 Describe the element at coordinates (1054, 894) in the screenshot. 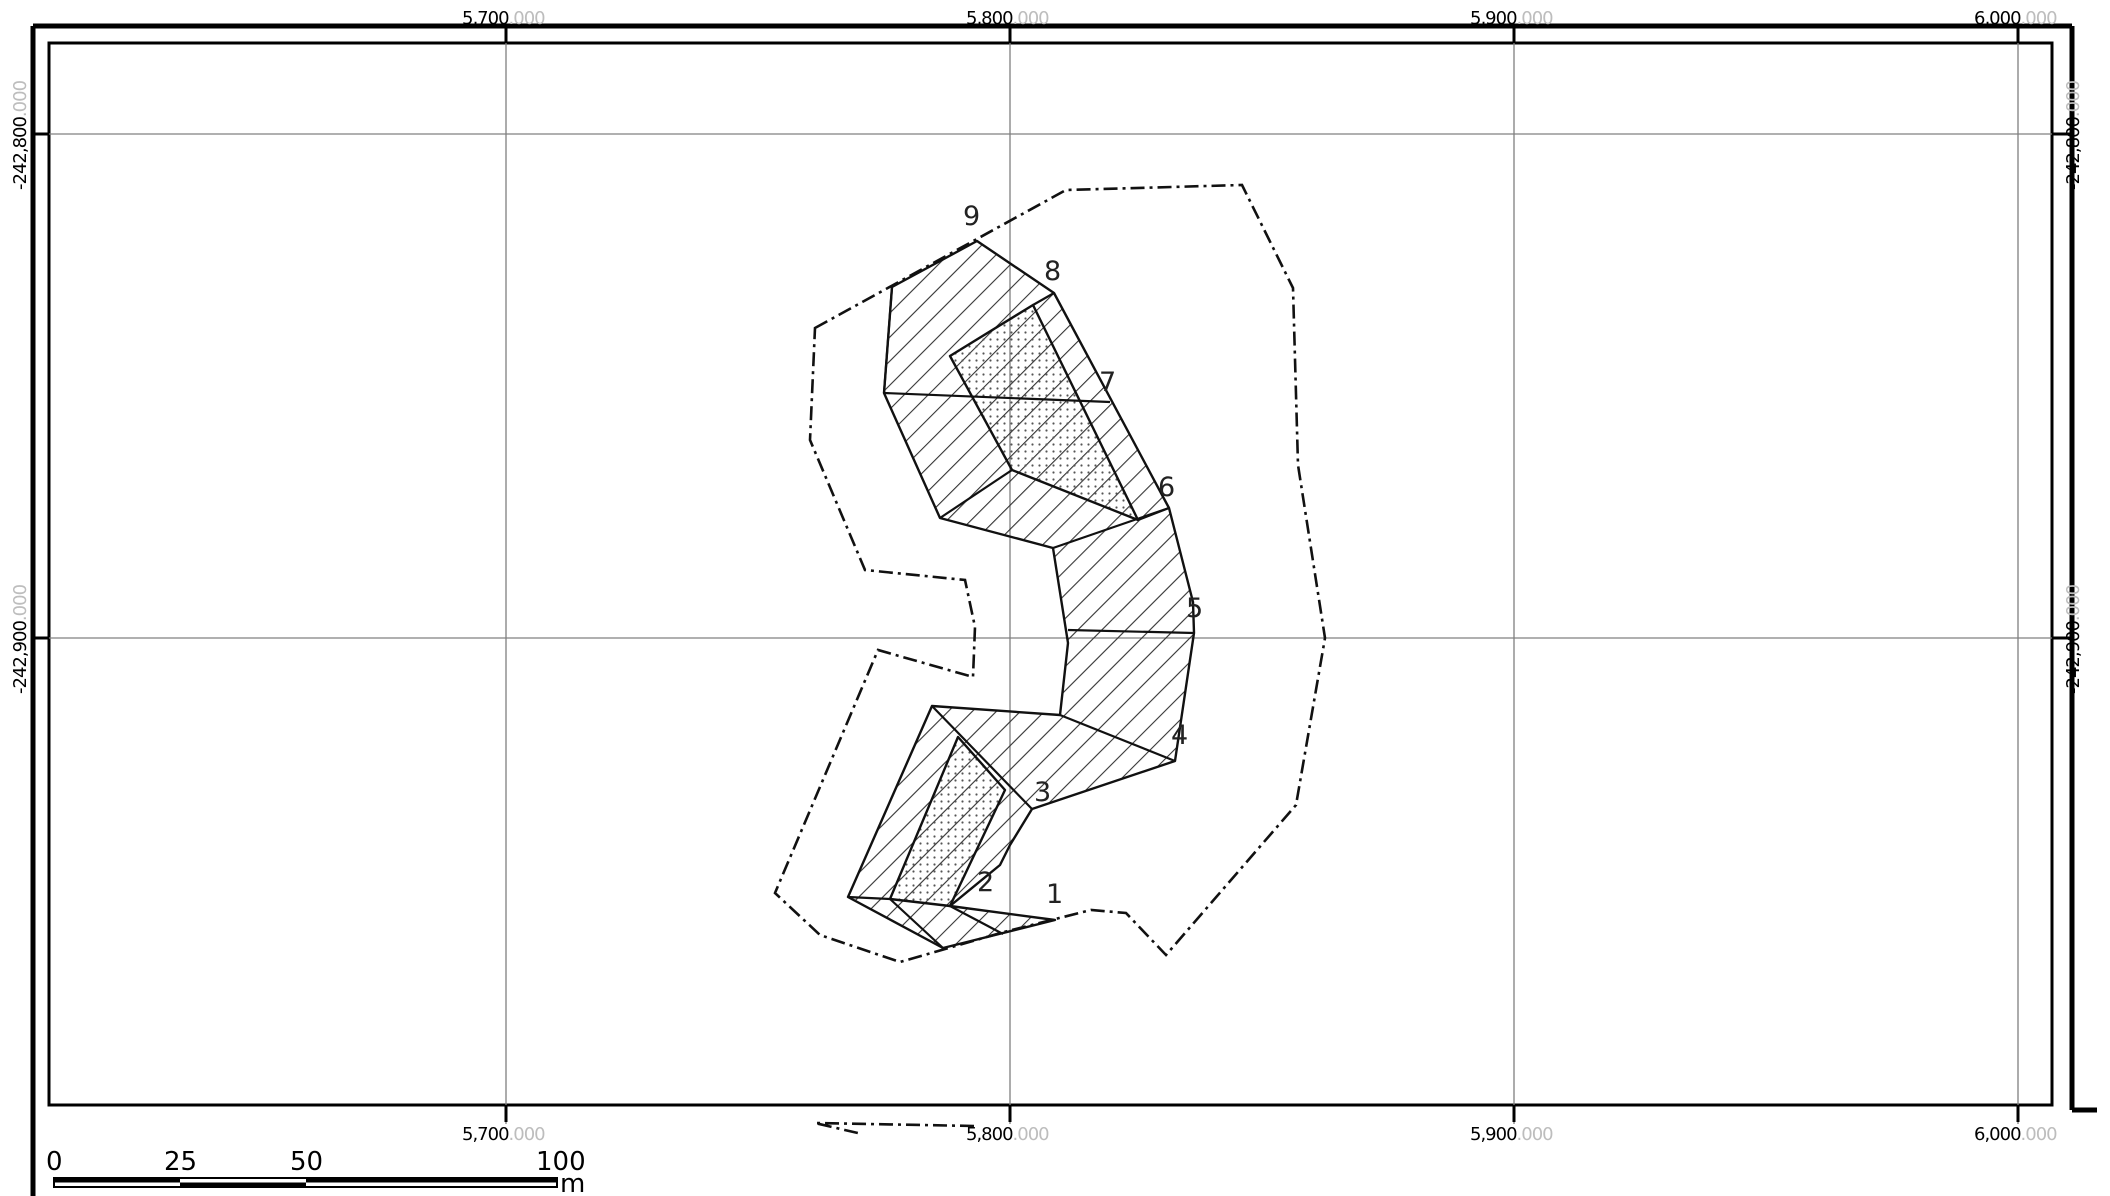

I see `vertex-label-1: 1` at that location.